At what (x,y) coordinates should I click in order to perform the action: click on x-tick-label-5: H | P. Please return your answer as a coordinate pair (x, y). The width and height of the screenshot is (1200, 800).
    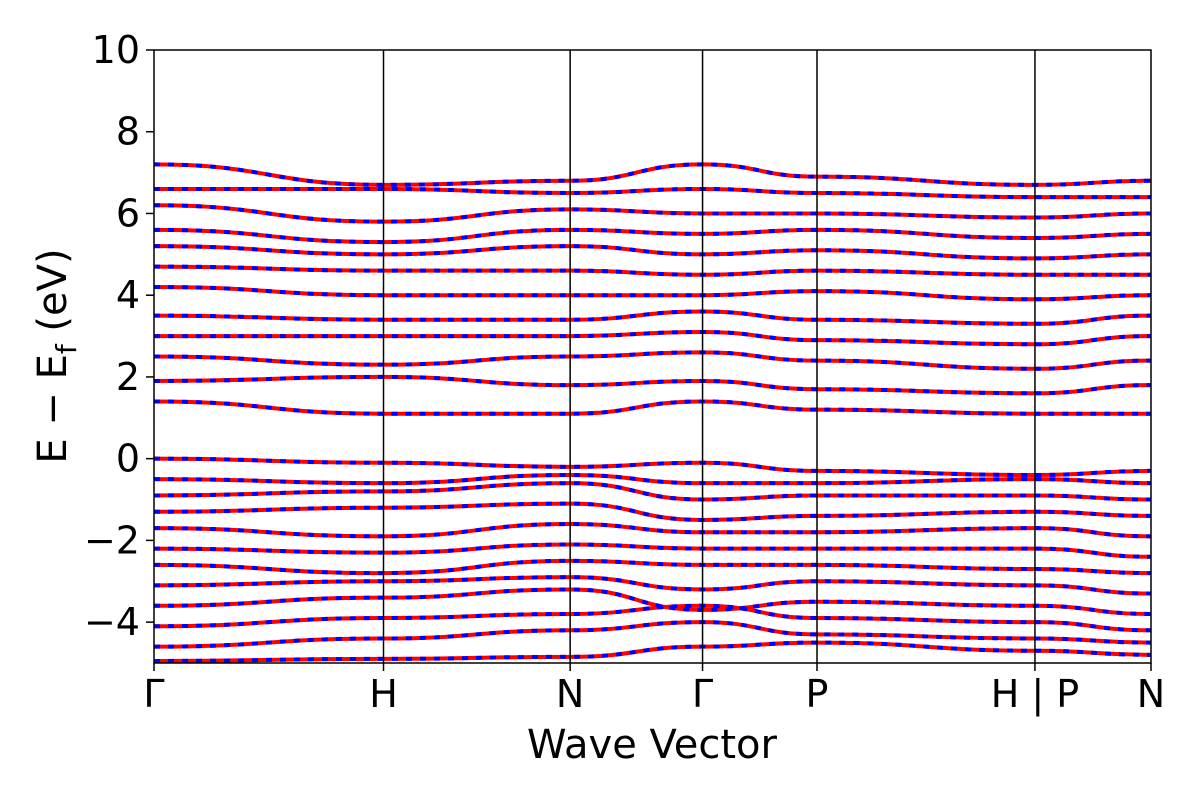
    Looking at the image, I should click on (1035, 694).